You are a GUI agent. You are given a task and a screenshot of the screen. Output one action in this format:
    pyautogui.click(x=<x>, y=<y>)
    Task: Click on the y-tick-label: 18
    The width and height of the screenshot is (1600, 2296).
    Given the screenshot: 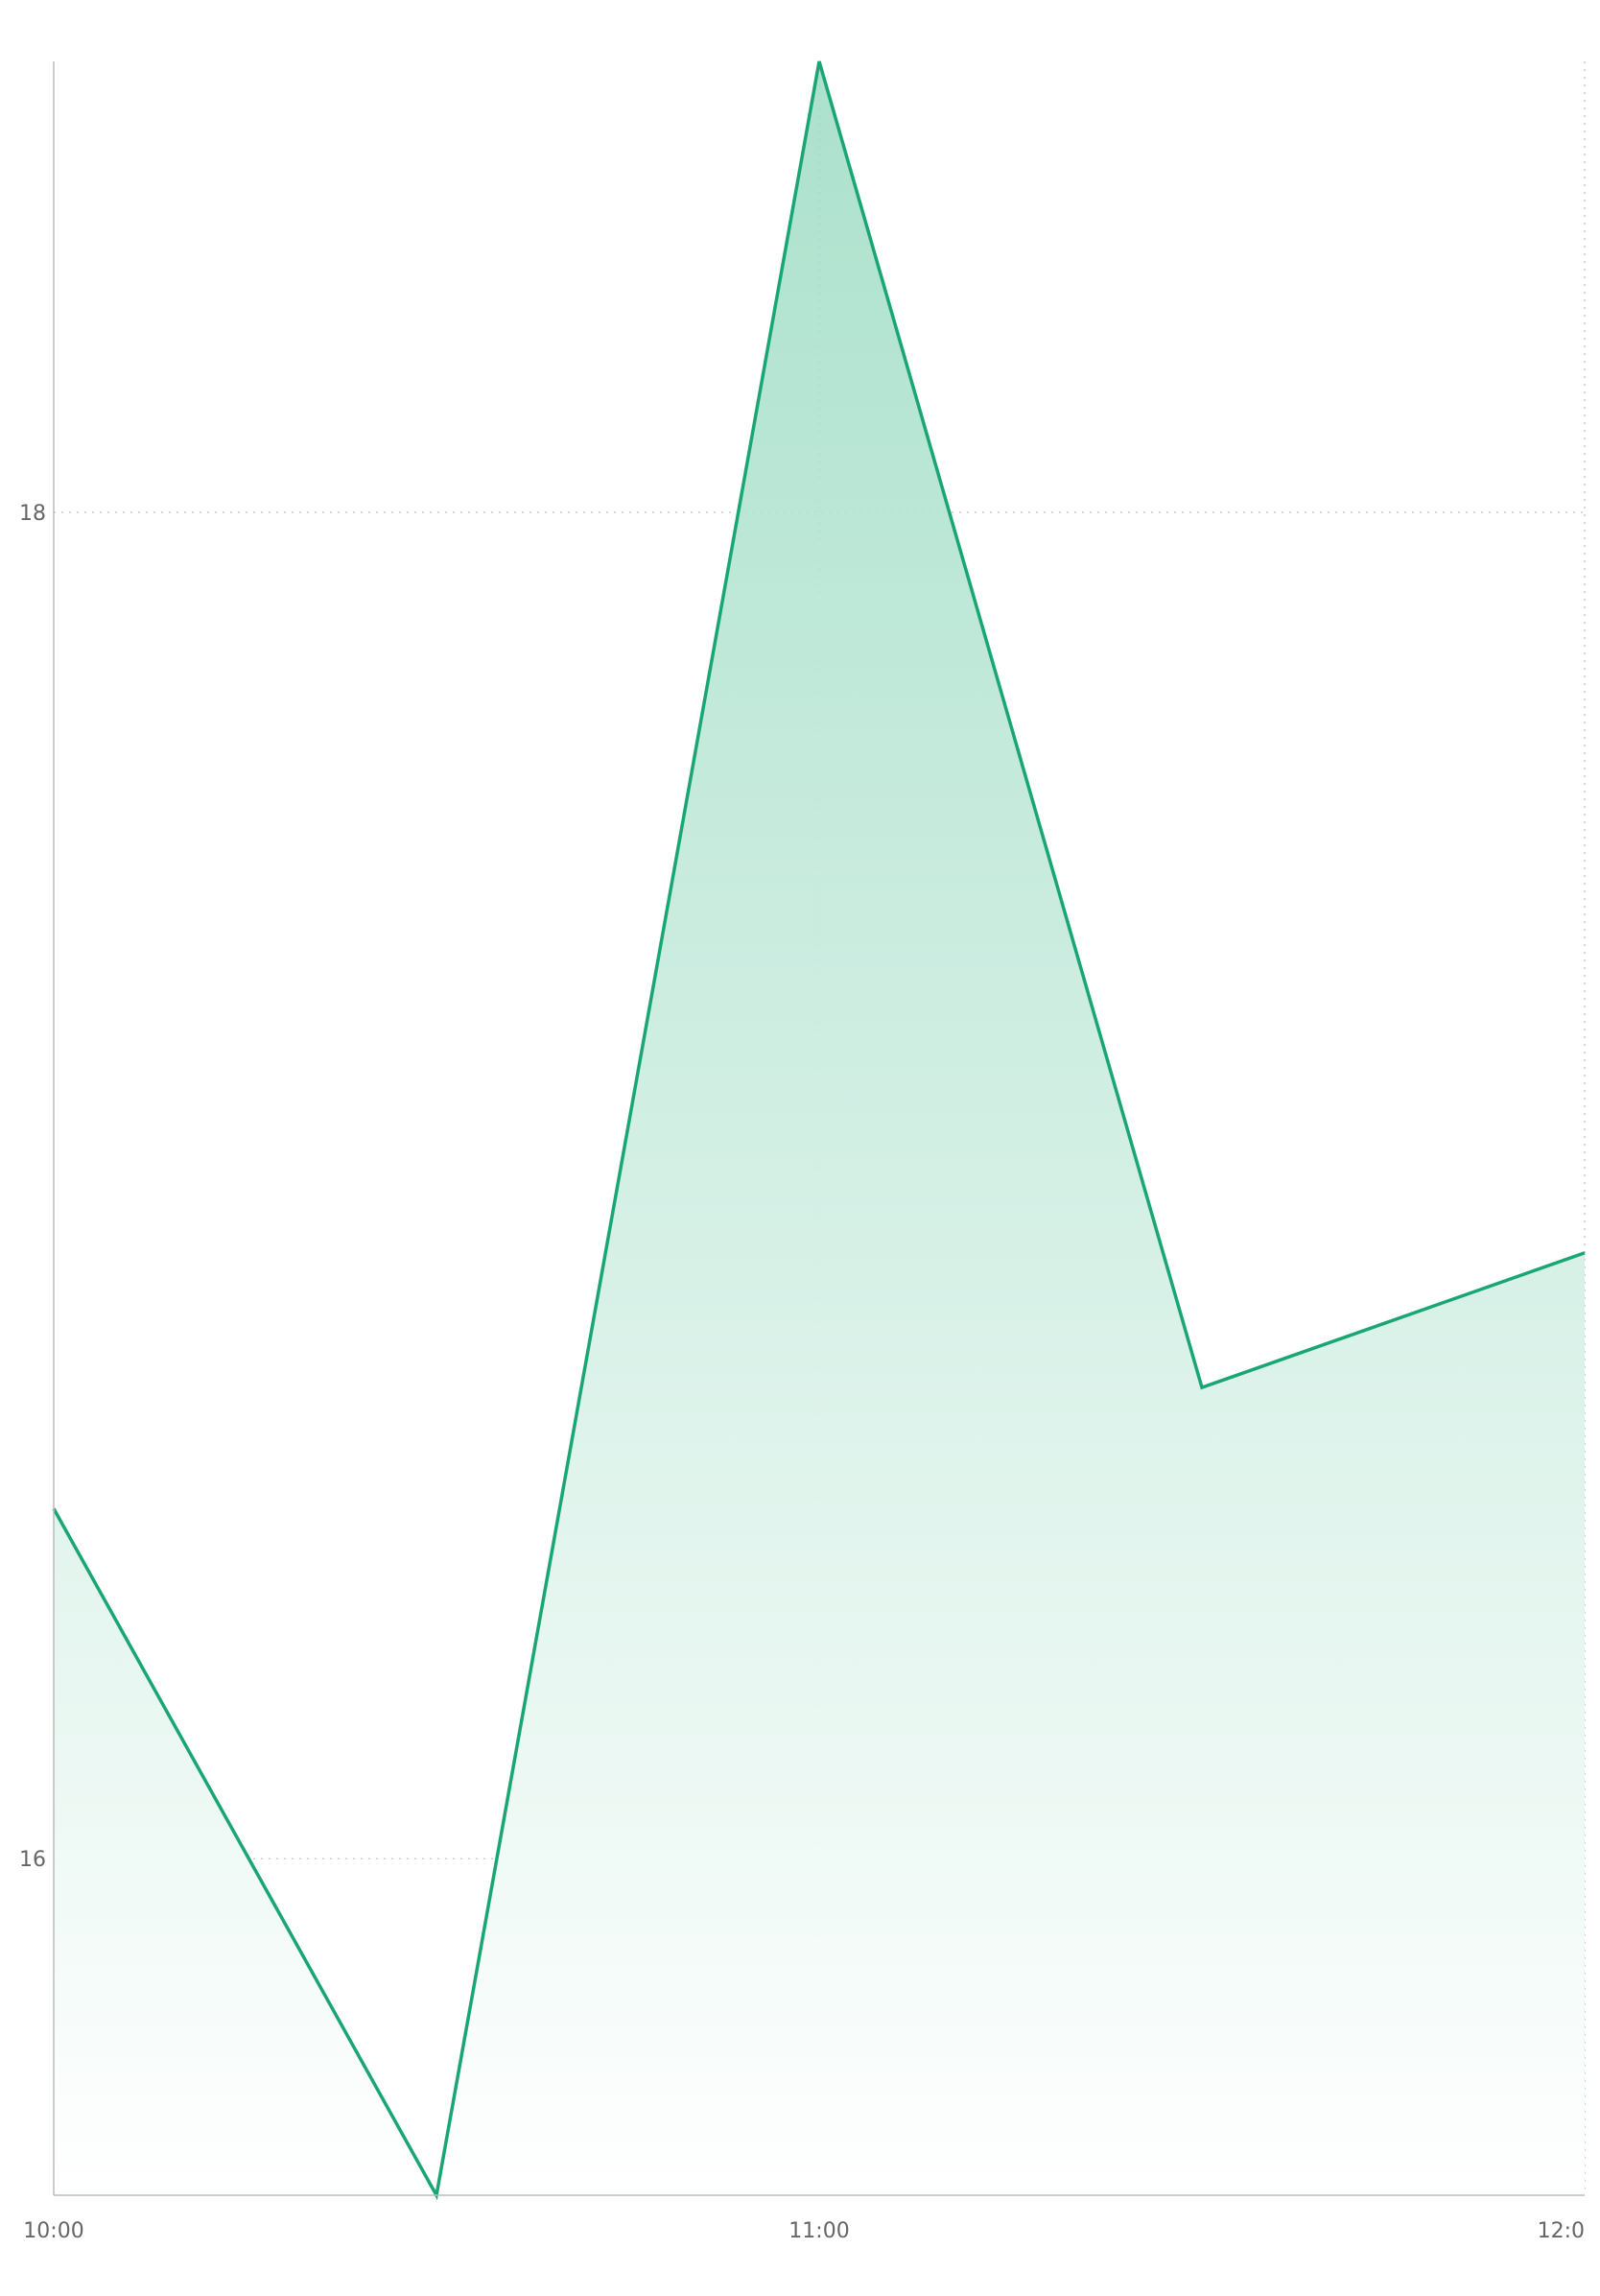 What is the action you would take?
    pyautogui.click(x=32, y=514)
    